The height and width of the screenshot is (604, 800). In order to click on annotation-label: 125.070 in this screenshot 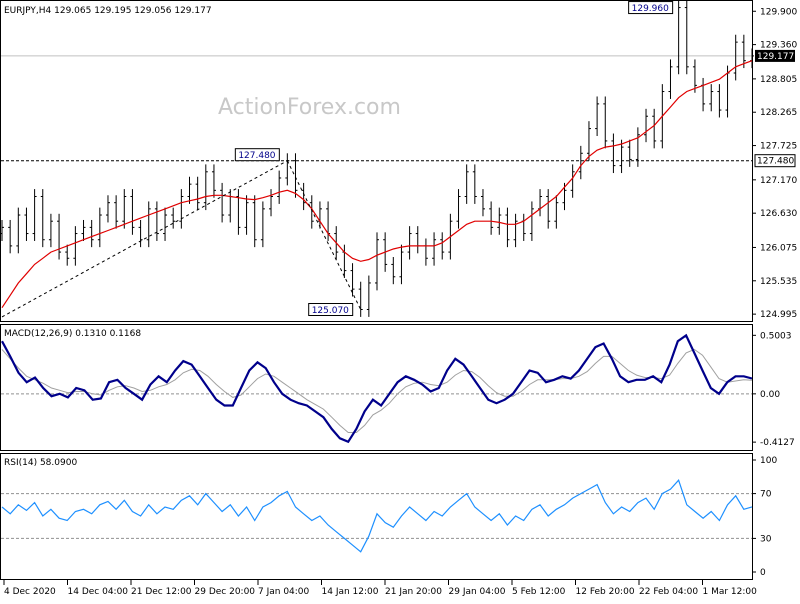, I will do `click(330, 311)`.